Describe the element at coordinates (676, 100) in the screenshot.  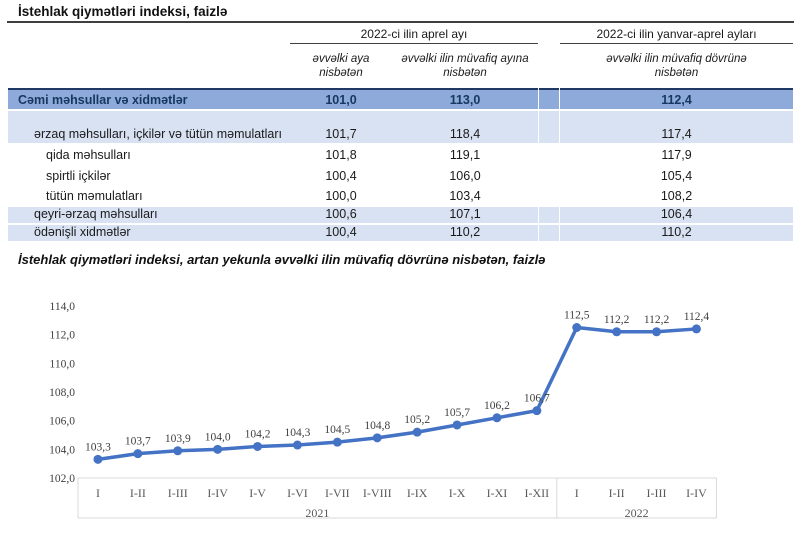
I see `row-value: 112,4` at that location.